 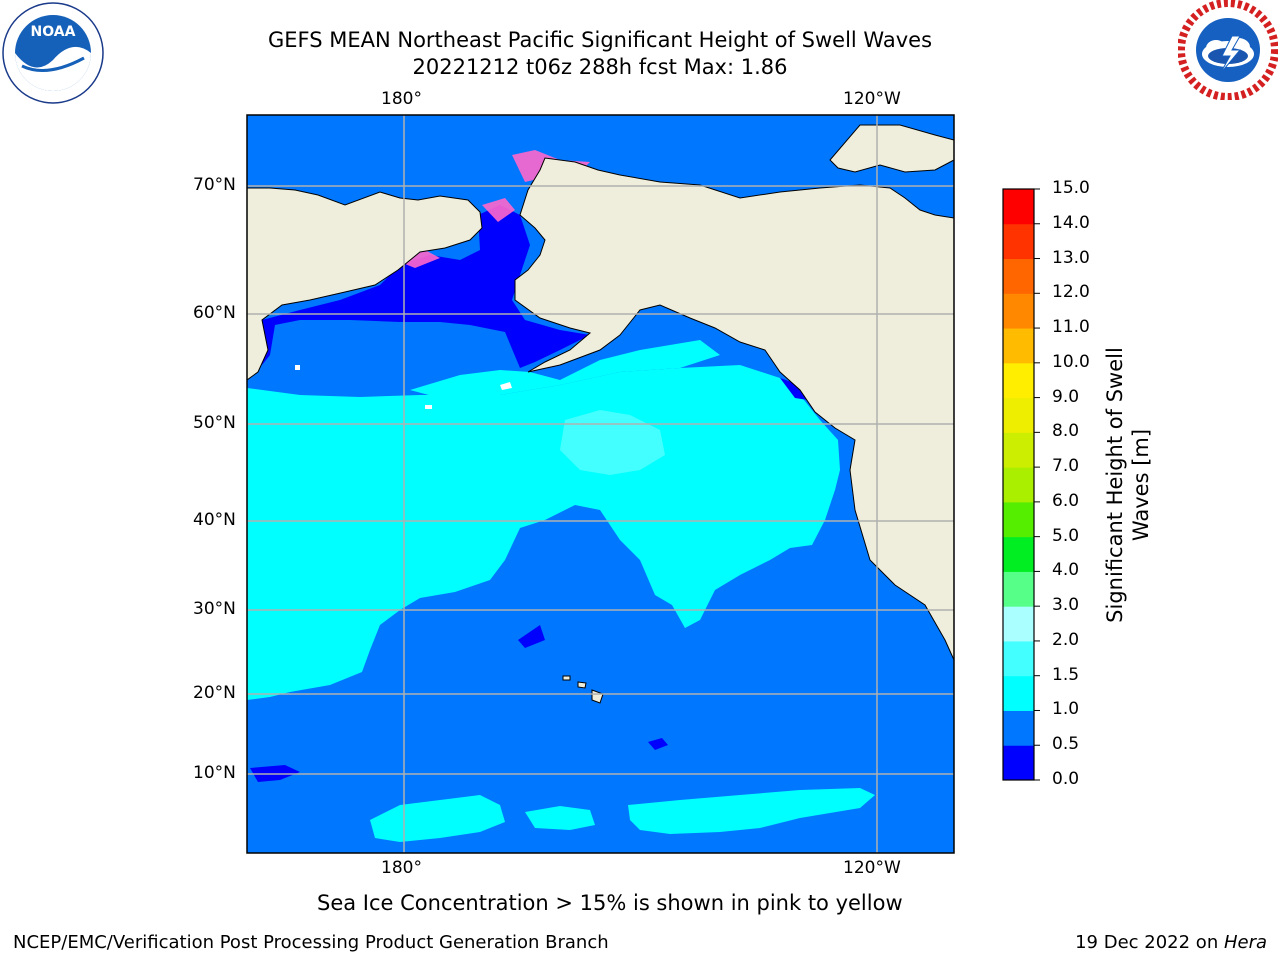 I want to click on swell-band-south-east, so click(x=751, y=811).